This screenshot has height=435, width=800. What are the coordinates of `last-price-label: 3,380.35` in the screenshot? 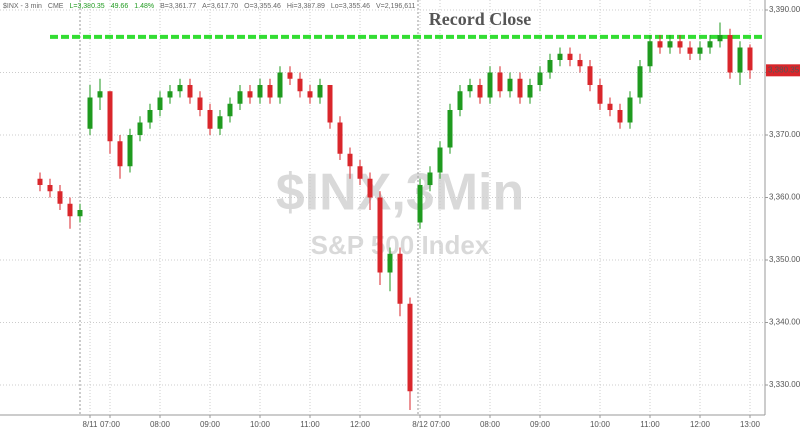 It's located at (784, 69).